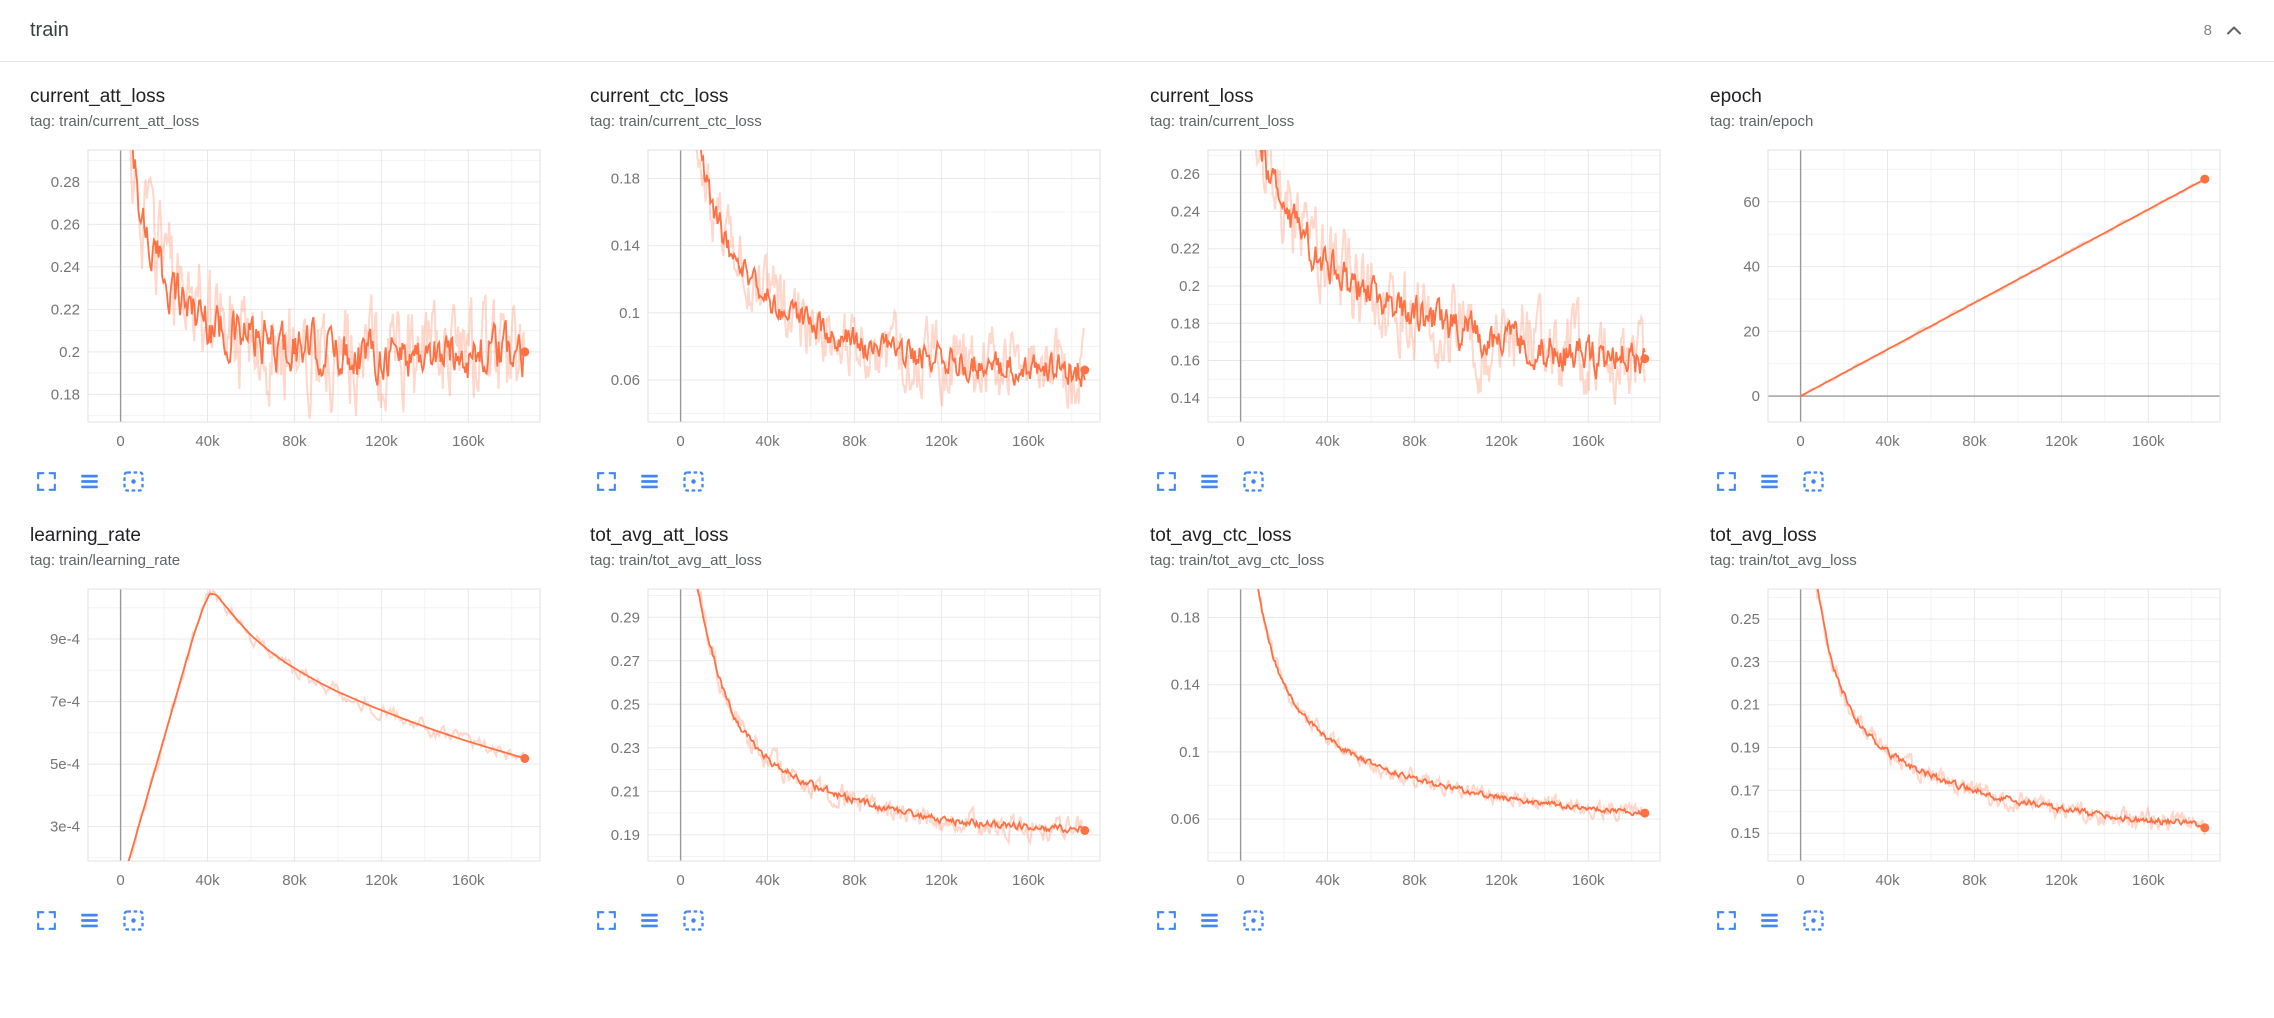 The image size is (2274, 1018). Describe the element at coordinates (1185, 212) in the screenshot. I see `svg-text: 0.24` at that location.